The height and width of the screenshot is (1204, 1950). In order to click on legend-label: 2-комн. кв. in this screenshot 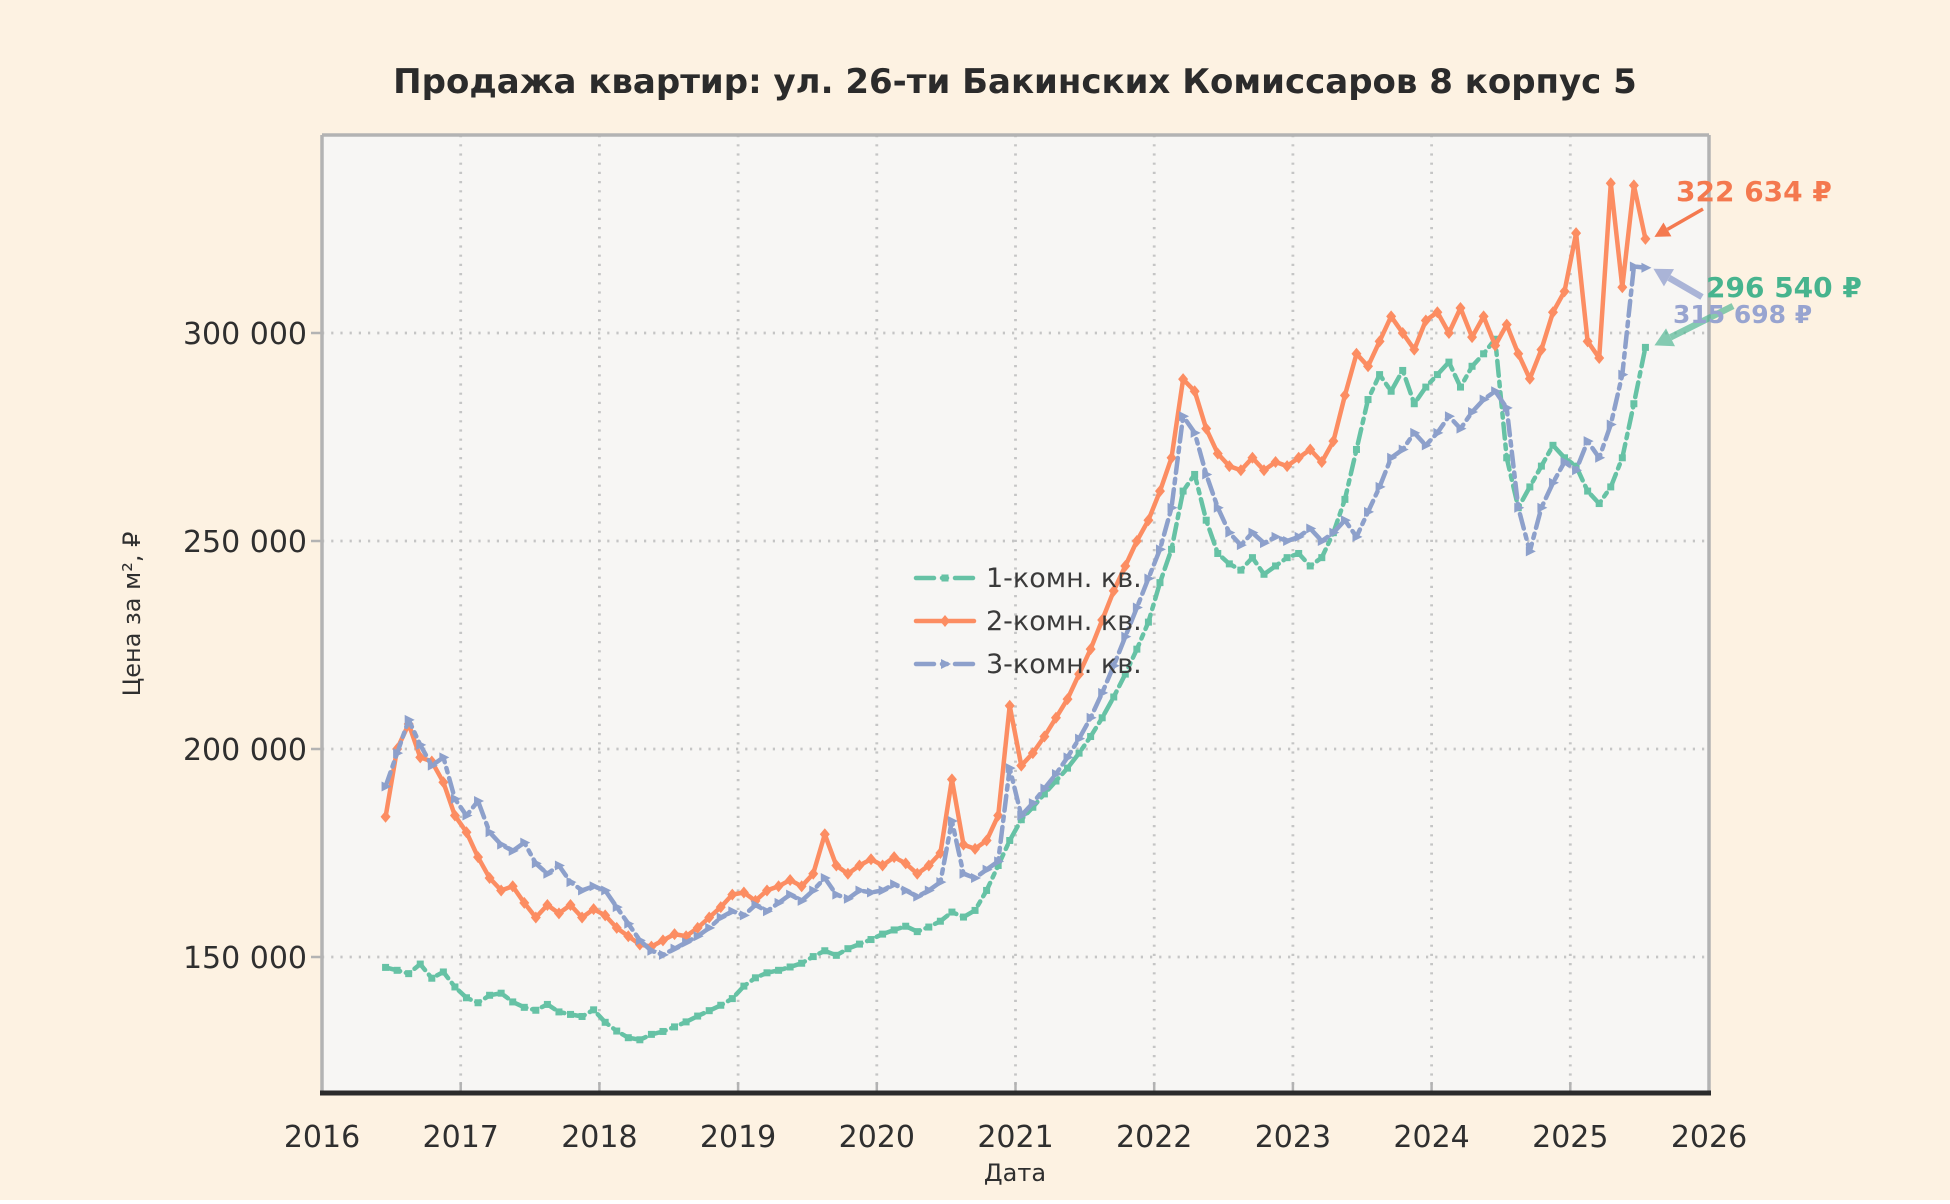, I will do `click(1064, 621)`.